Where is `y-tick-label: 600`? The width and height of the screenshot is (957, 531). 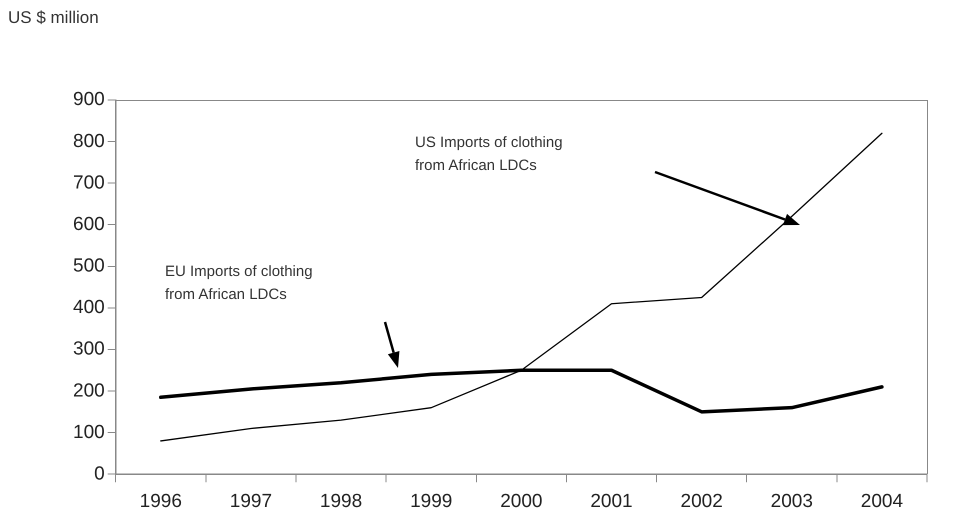 y-tick-label: 600 is located at coordinates (89, 224).